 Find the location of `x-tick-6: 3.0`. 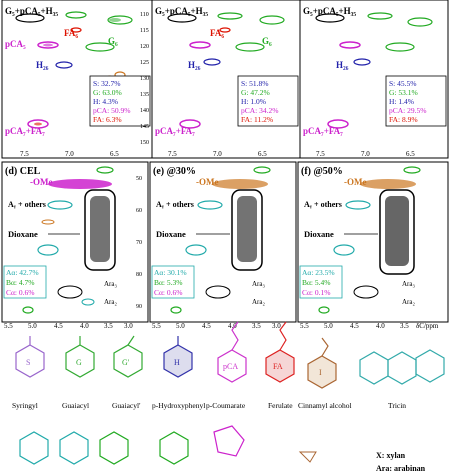

x-tick-6: 3.0 is located at coordinates (276, 326).